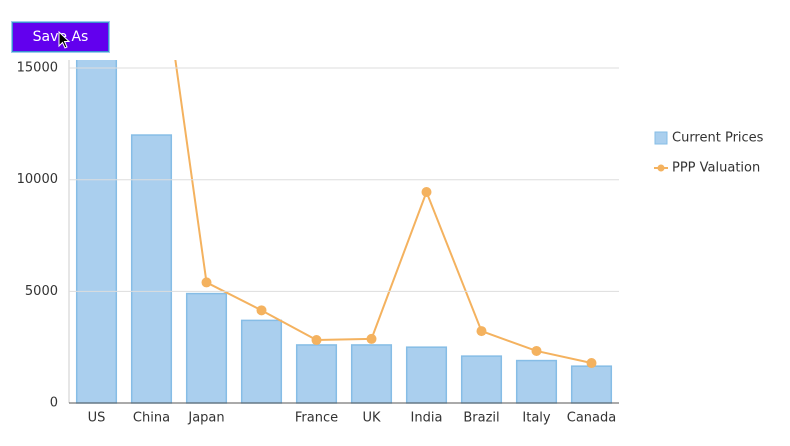 This screenshot has width=790, height=446. What do you see at coordinates (54, 403) in the screenshot?
I see `y-tick-label: 0` at bounding box center [54, 403].